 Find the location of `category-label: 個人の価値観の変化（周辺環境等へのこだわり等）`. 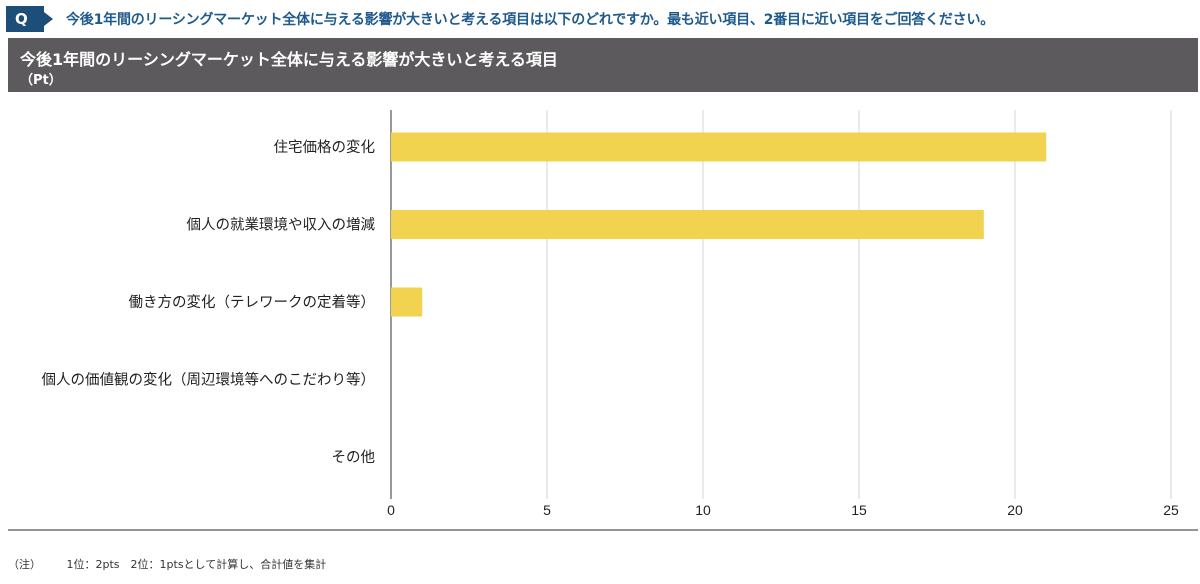

category-label: 個人の価値観の変化（周辺環境等へのこだわり等） is located at coordinates (209, 380).